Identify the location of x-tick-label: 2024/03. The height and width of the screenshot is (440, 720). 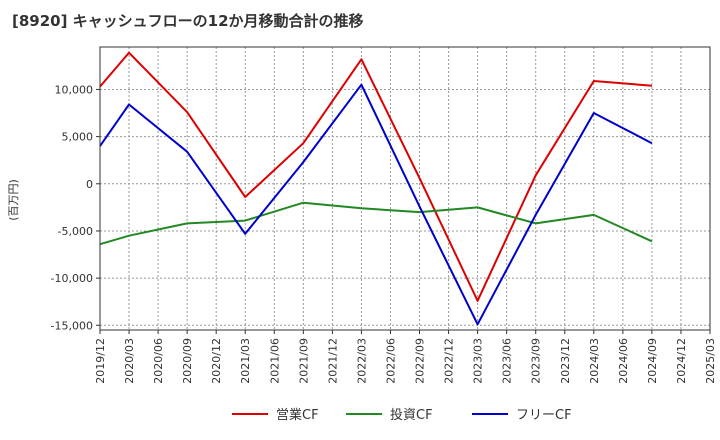
(594, 361).